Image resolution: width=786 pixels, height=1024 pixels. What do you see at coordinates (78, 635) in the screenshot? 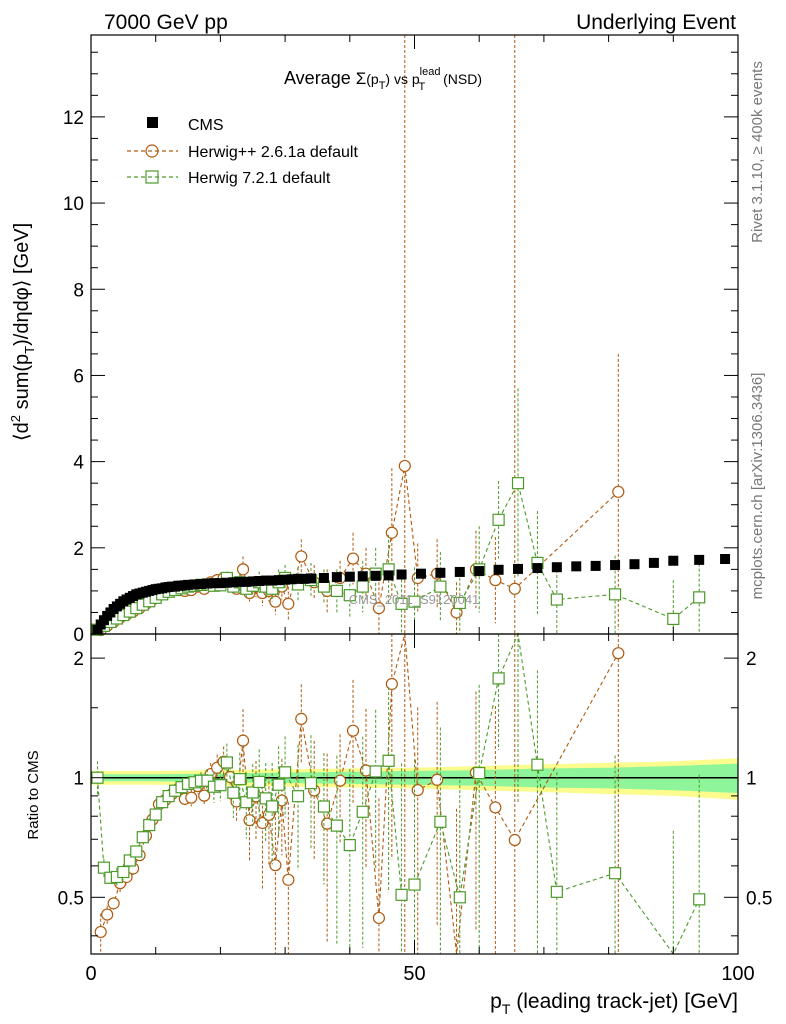
I see `main-ytick-label: 0` at bounding box center [78, 635].